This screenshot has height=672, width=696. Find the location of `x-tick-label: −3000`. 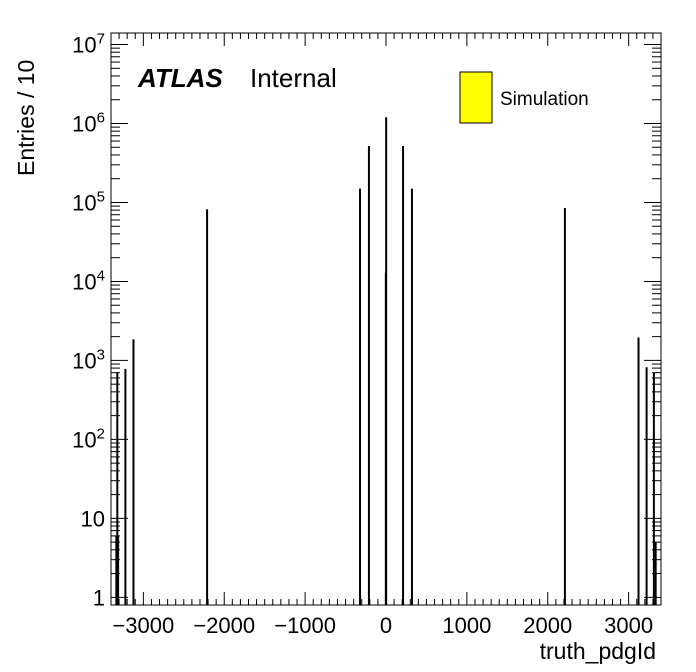

x-tick-label: −3000 is located at coordinates (143, 625).